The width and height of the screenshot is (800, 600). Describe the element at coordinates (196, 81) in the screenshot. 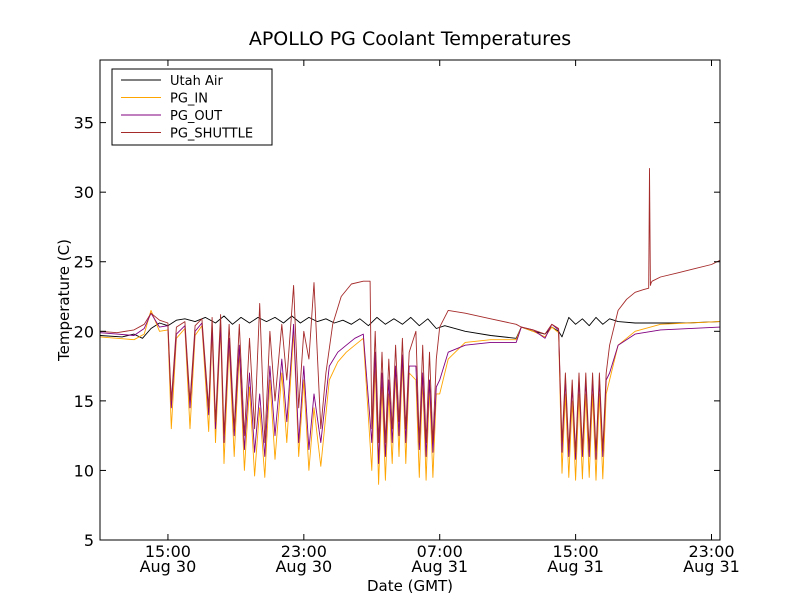

I see `legend-label-0: Utah Air` at that location.